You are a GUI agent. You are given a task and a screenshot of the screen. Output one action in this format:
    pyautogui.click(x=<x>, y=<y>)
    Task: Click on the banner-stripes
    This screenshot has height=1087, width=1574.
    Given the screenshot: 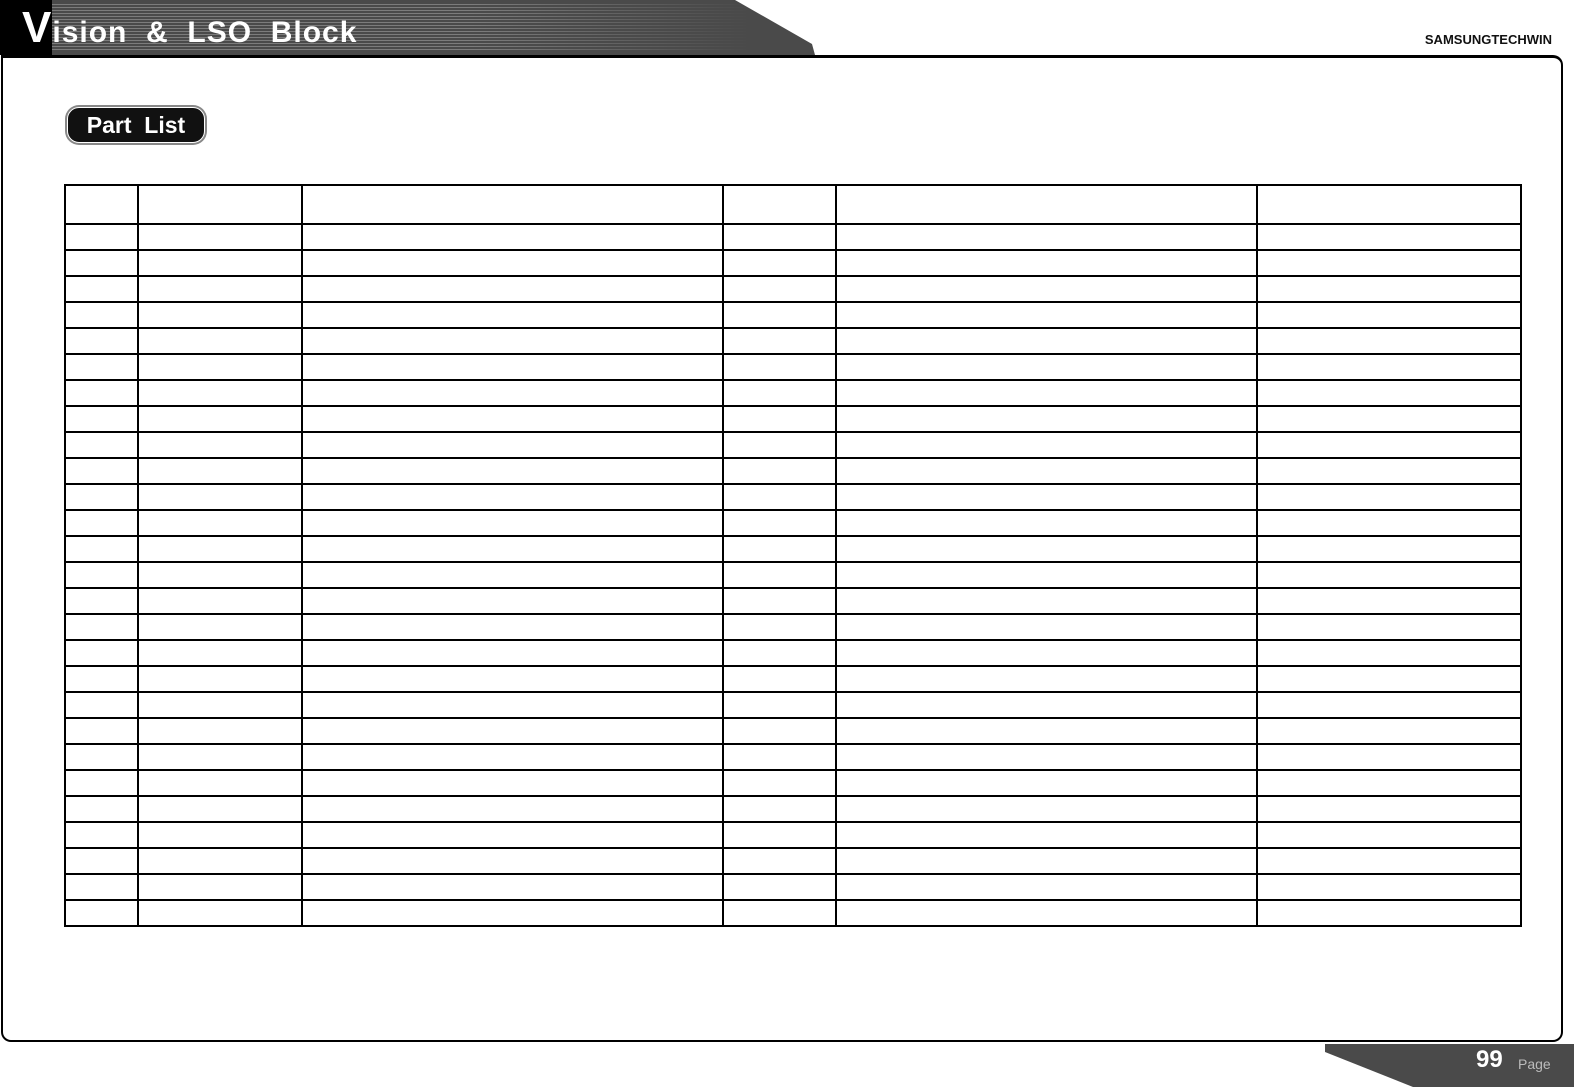 What is the action you would take?
    pyautogui.click(x=402, y=27)
    